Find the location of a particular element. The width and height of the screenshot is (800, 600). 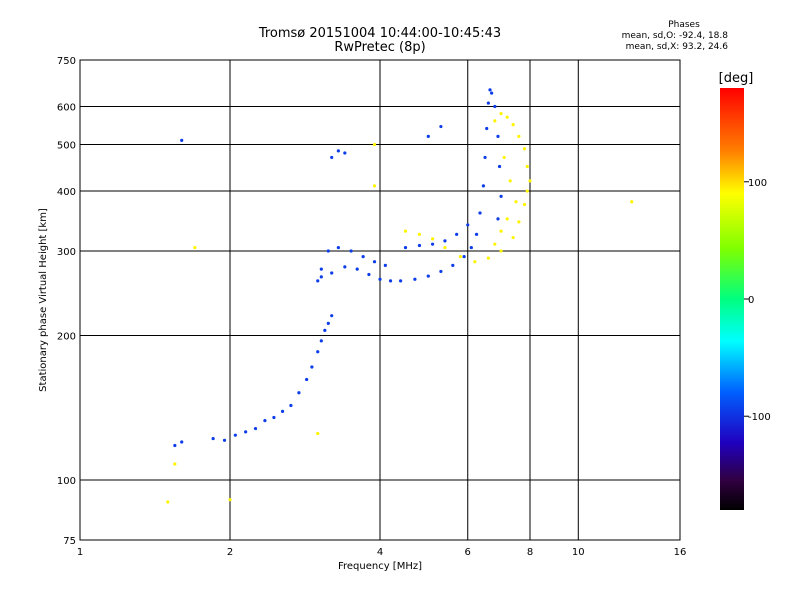

x-tick-label: 16 is located at coordinates (680, 552).